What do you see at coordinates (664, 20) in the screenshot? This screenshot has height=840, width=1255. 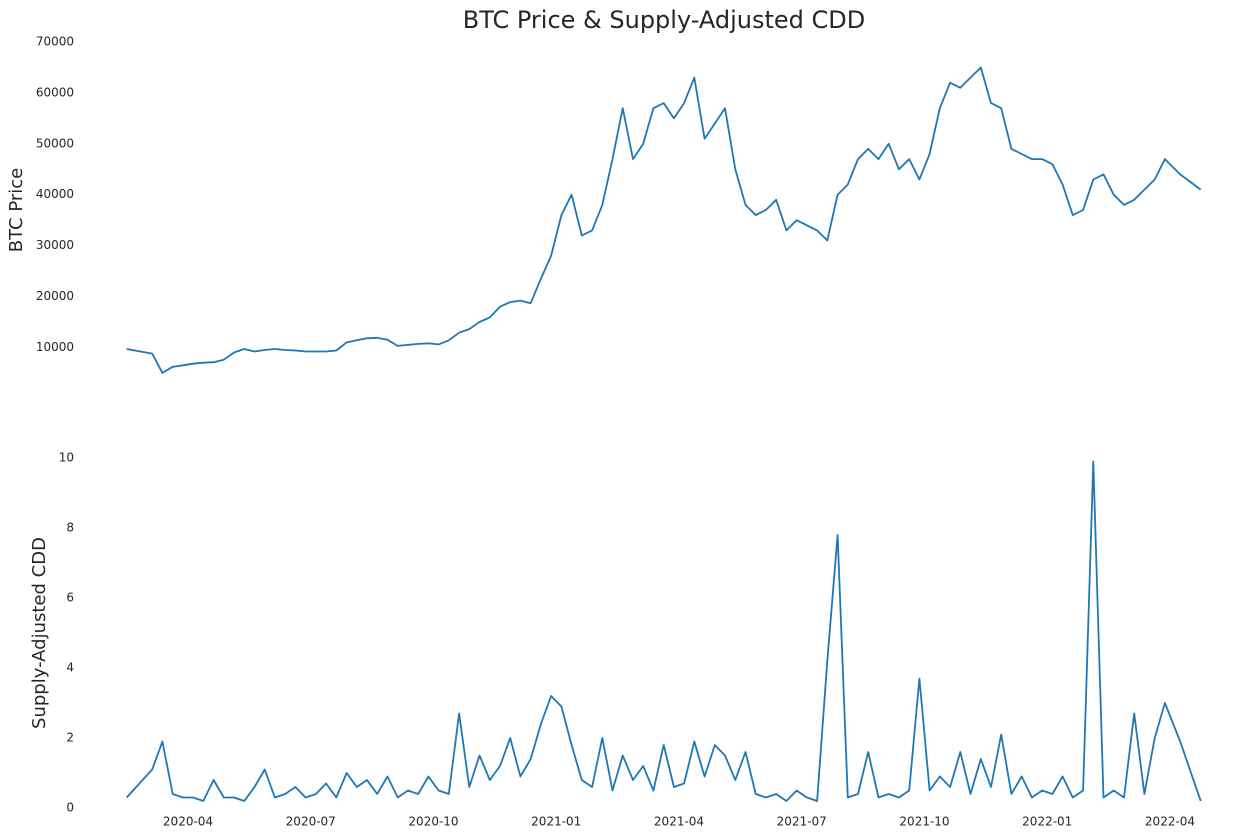 I see `chart-title: BTC Price & Supply-Adjusted CDD` at bounding box center [664, 20].